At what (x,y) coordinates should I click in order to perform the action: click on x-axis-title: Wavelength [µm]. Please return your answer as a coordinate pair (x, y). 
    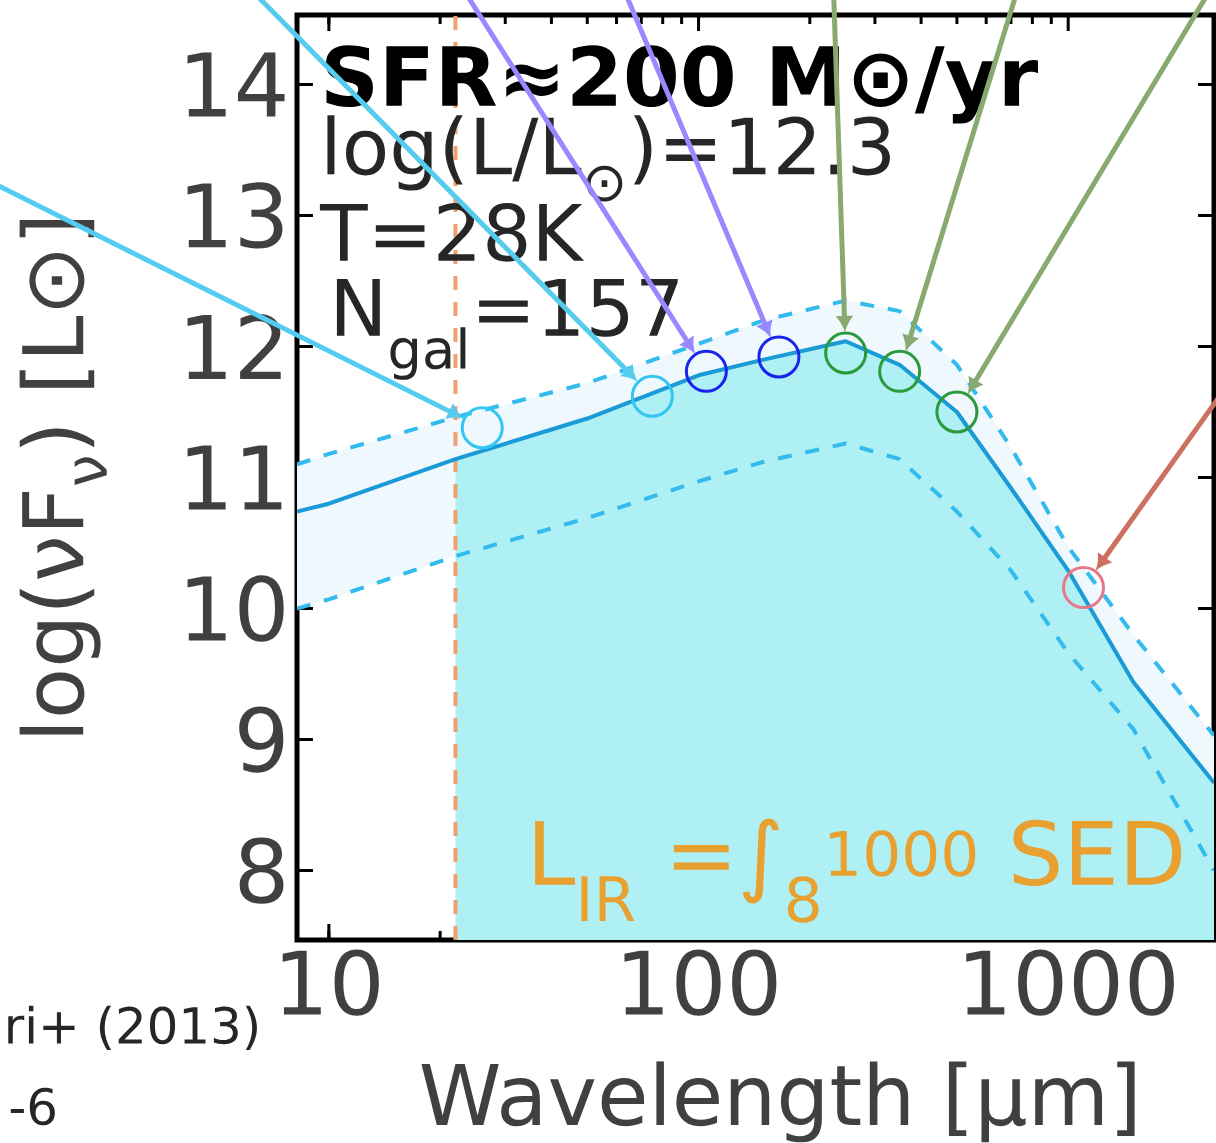
    Looking at the image, I should click on (778, 1102).